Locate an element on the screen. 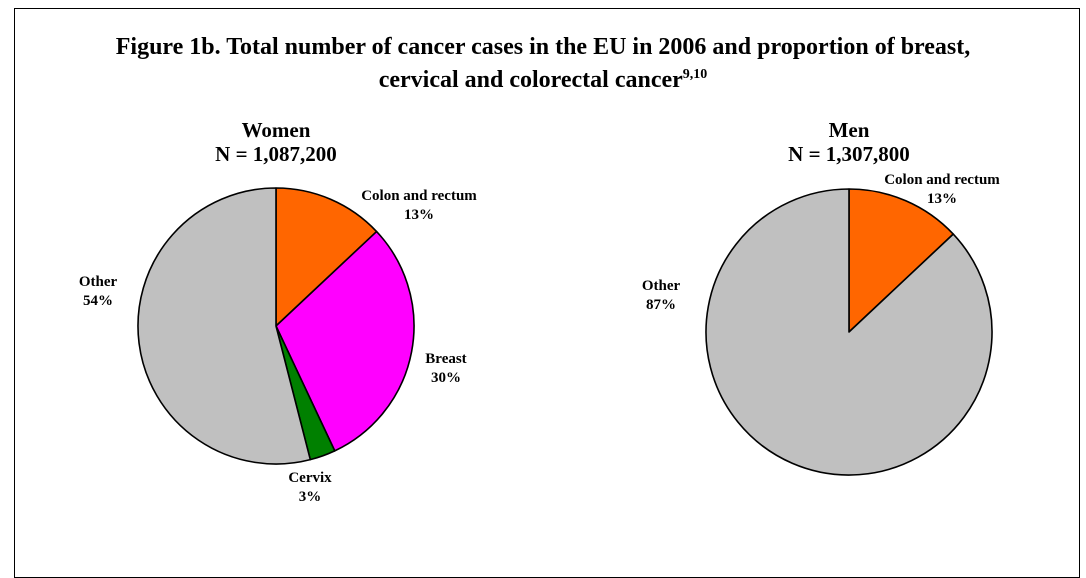 This screenshot has width=1086, height=578. women-label-colon-and-rectum: Colon and rectum 13% is located at coordinates (419, 205).